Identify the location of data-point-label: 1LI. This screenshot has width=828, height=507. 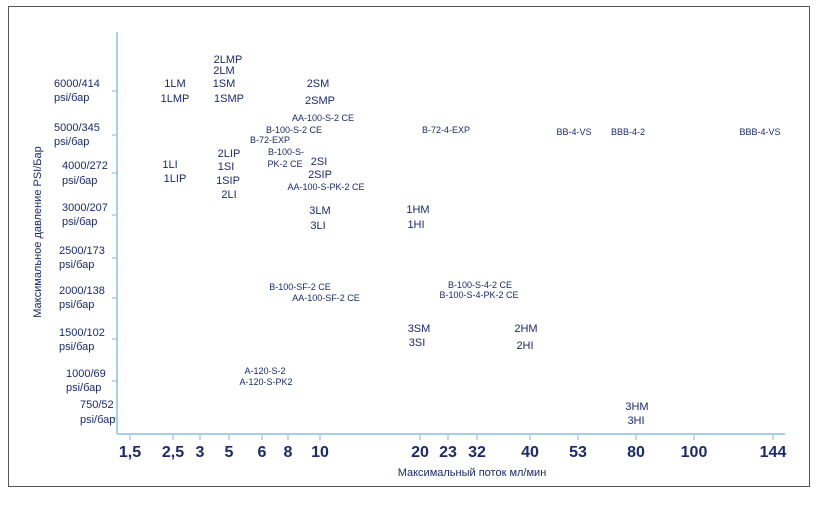
(169, 165).